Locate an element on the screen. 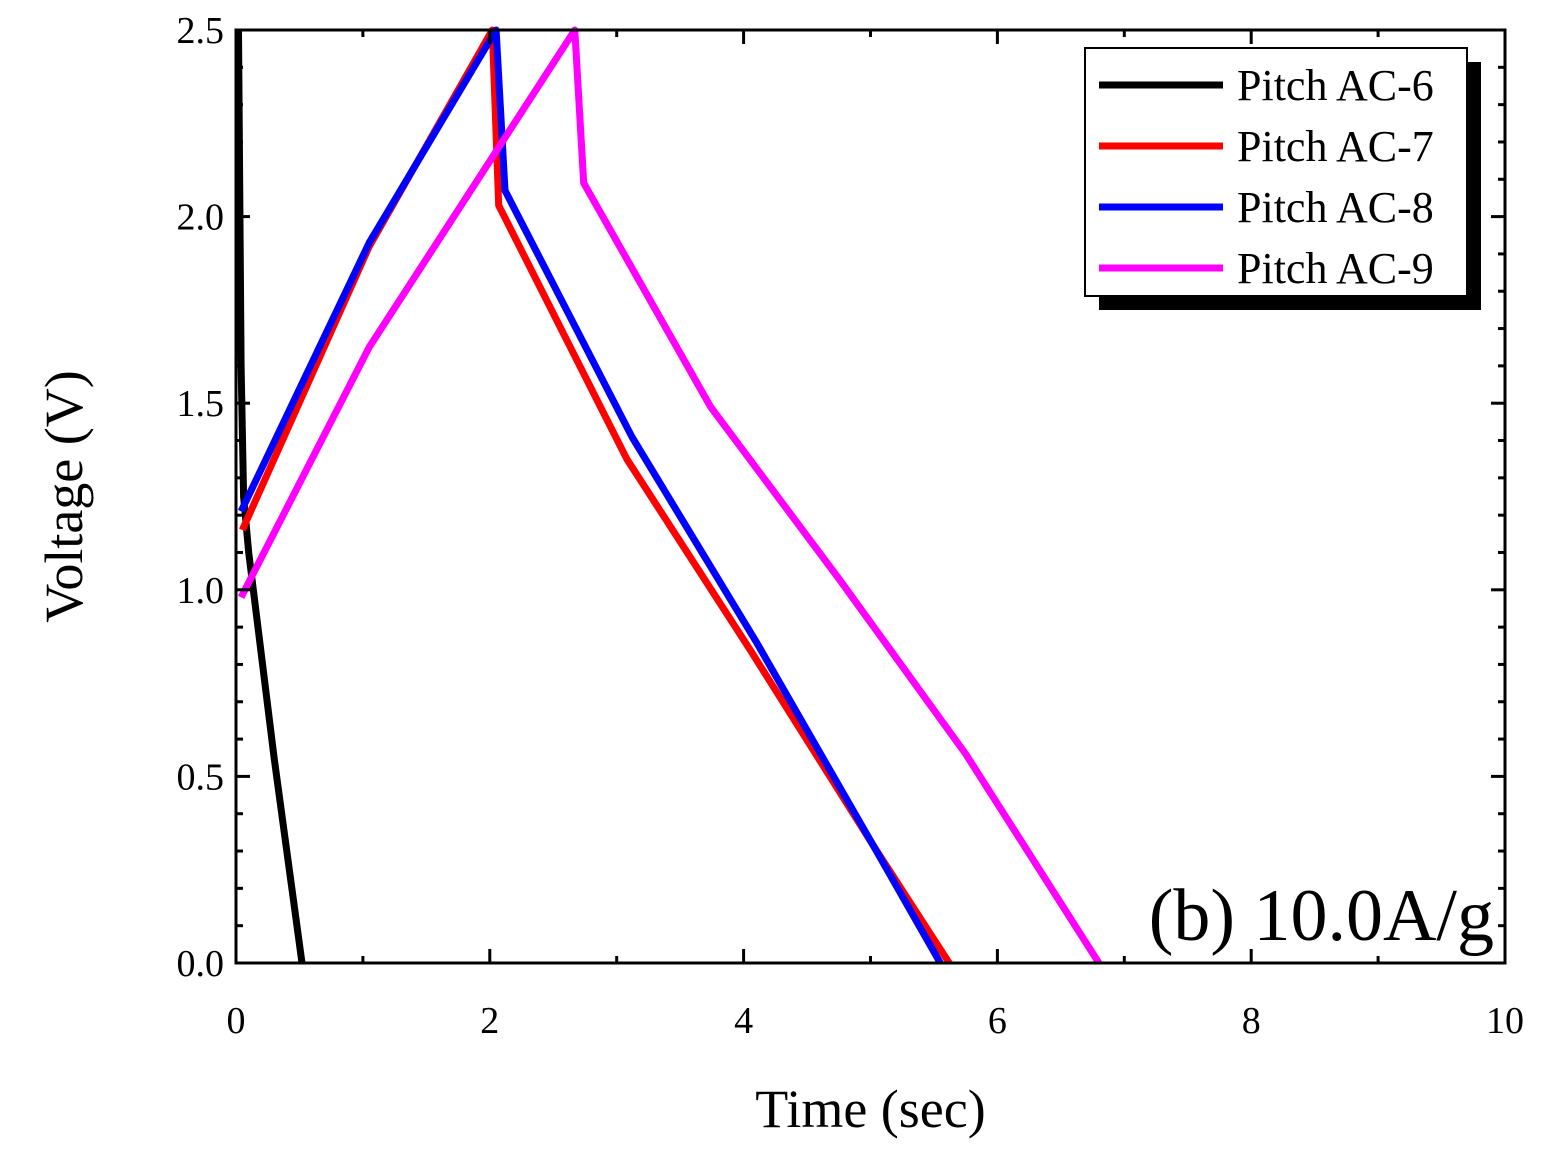  legend-label-2: Pitch AC-7 is located at coordinates (1335, 146).